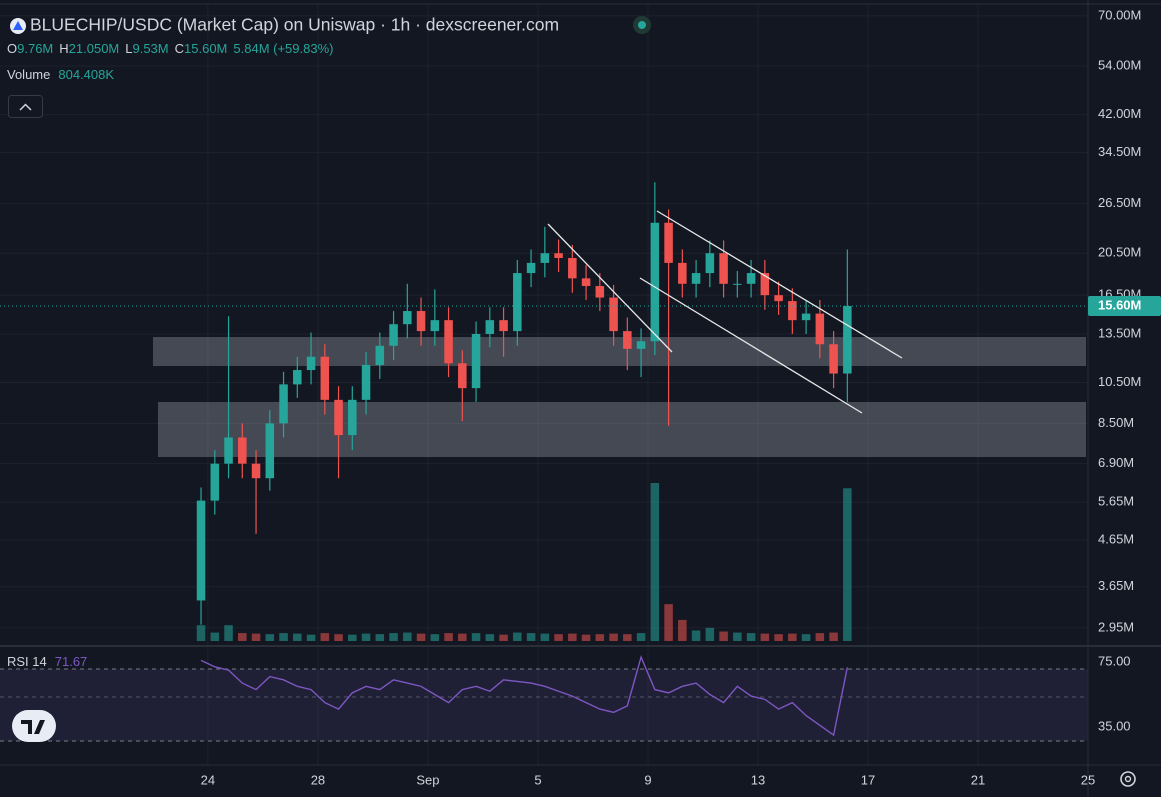 Image resolution: width=1161 pixels, height=797 pixels. I want to click on y-tick-label: 70.00M, so click(1119, 14).